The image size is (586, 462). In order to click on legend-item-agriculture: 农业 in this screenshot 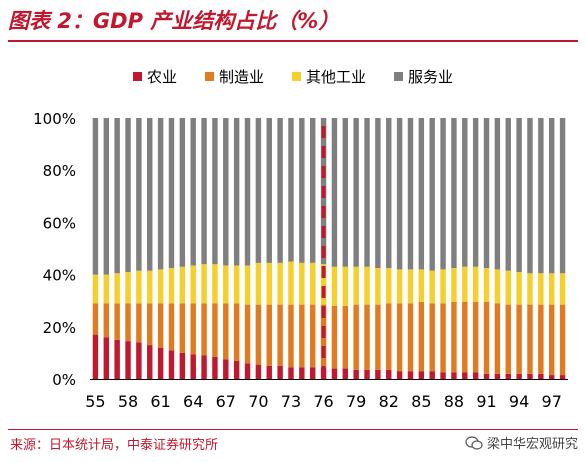, I will do `click(154, 76)`.